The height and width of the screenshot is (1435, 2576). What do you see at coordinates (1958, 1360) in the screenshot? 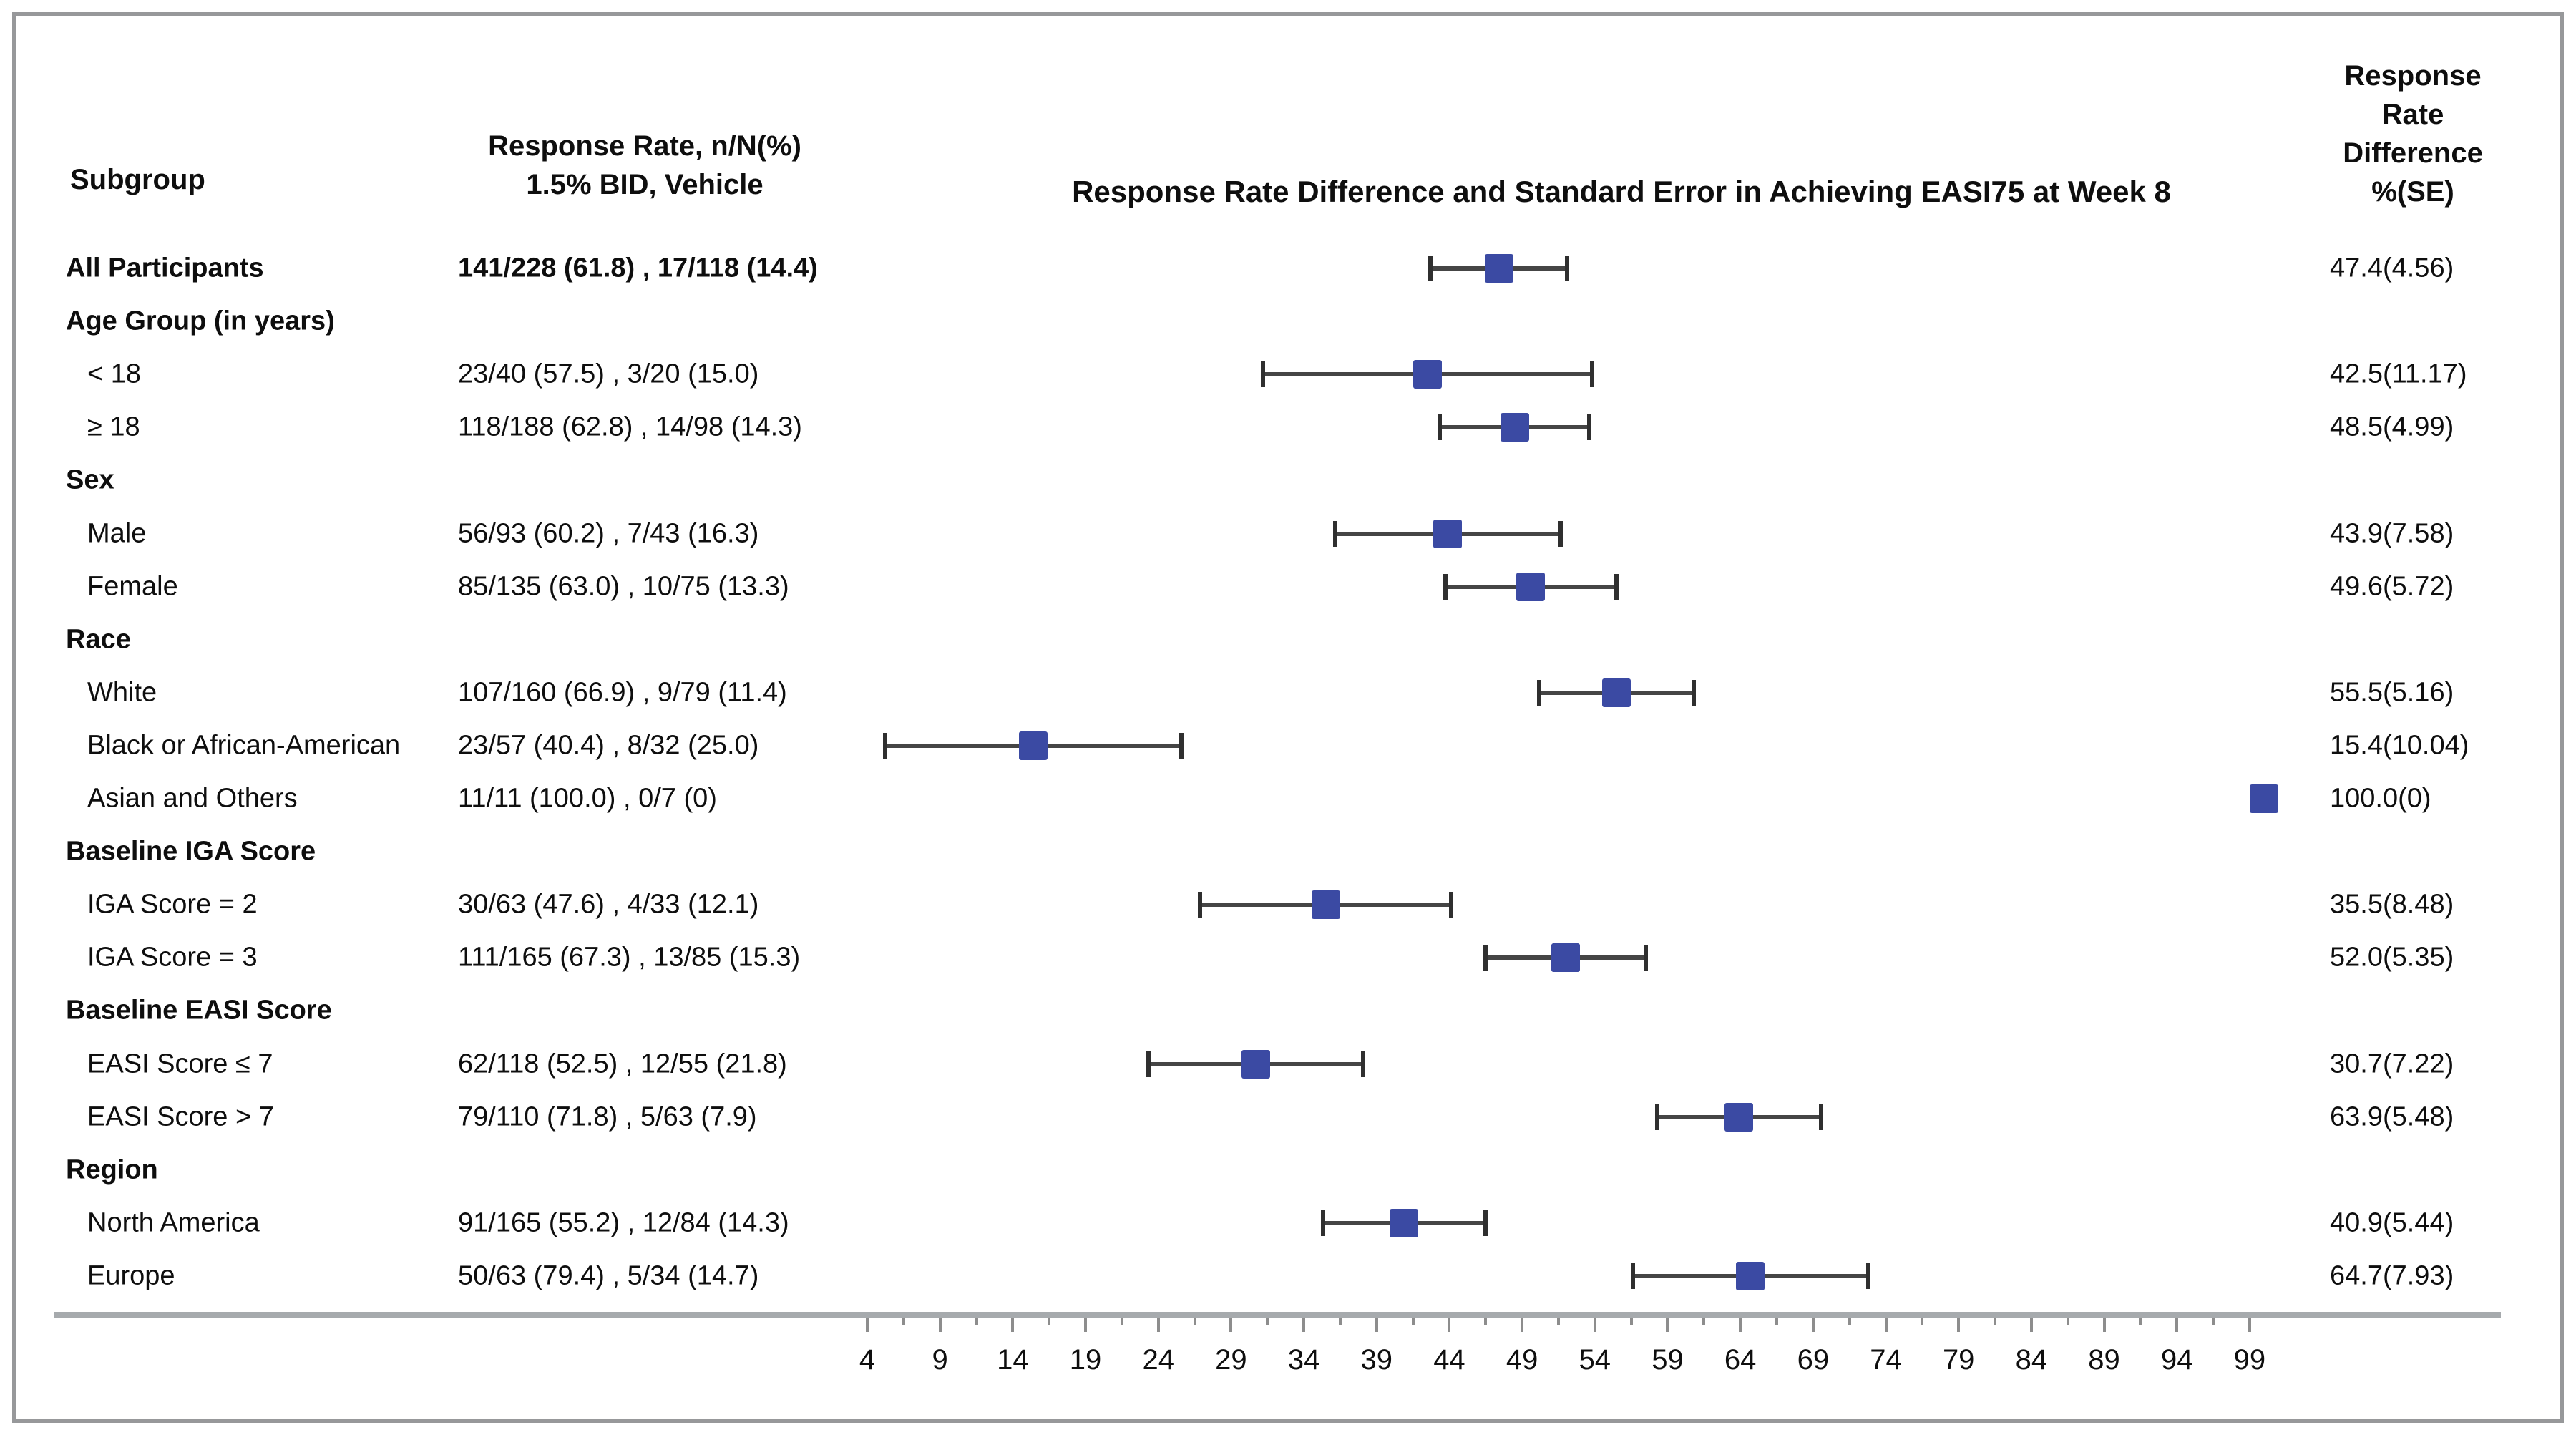
I see `tick-label: 79` at bounding box center [1958, 1360].